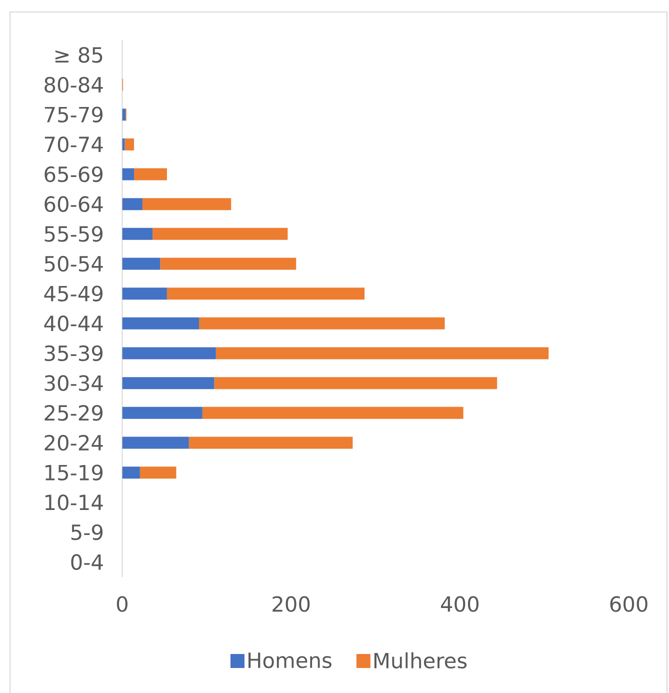 The height and width of the screenshot is (693, 669). Describe the element at coordinates (73, 234) in the screenshot. I see `y-tick-label: 55-59` at that location.